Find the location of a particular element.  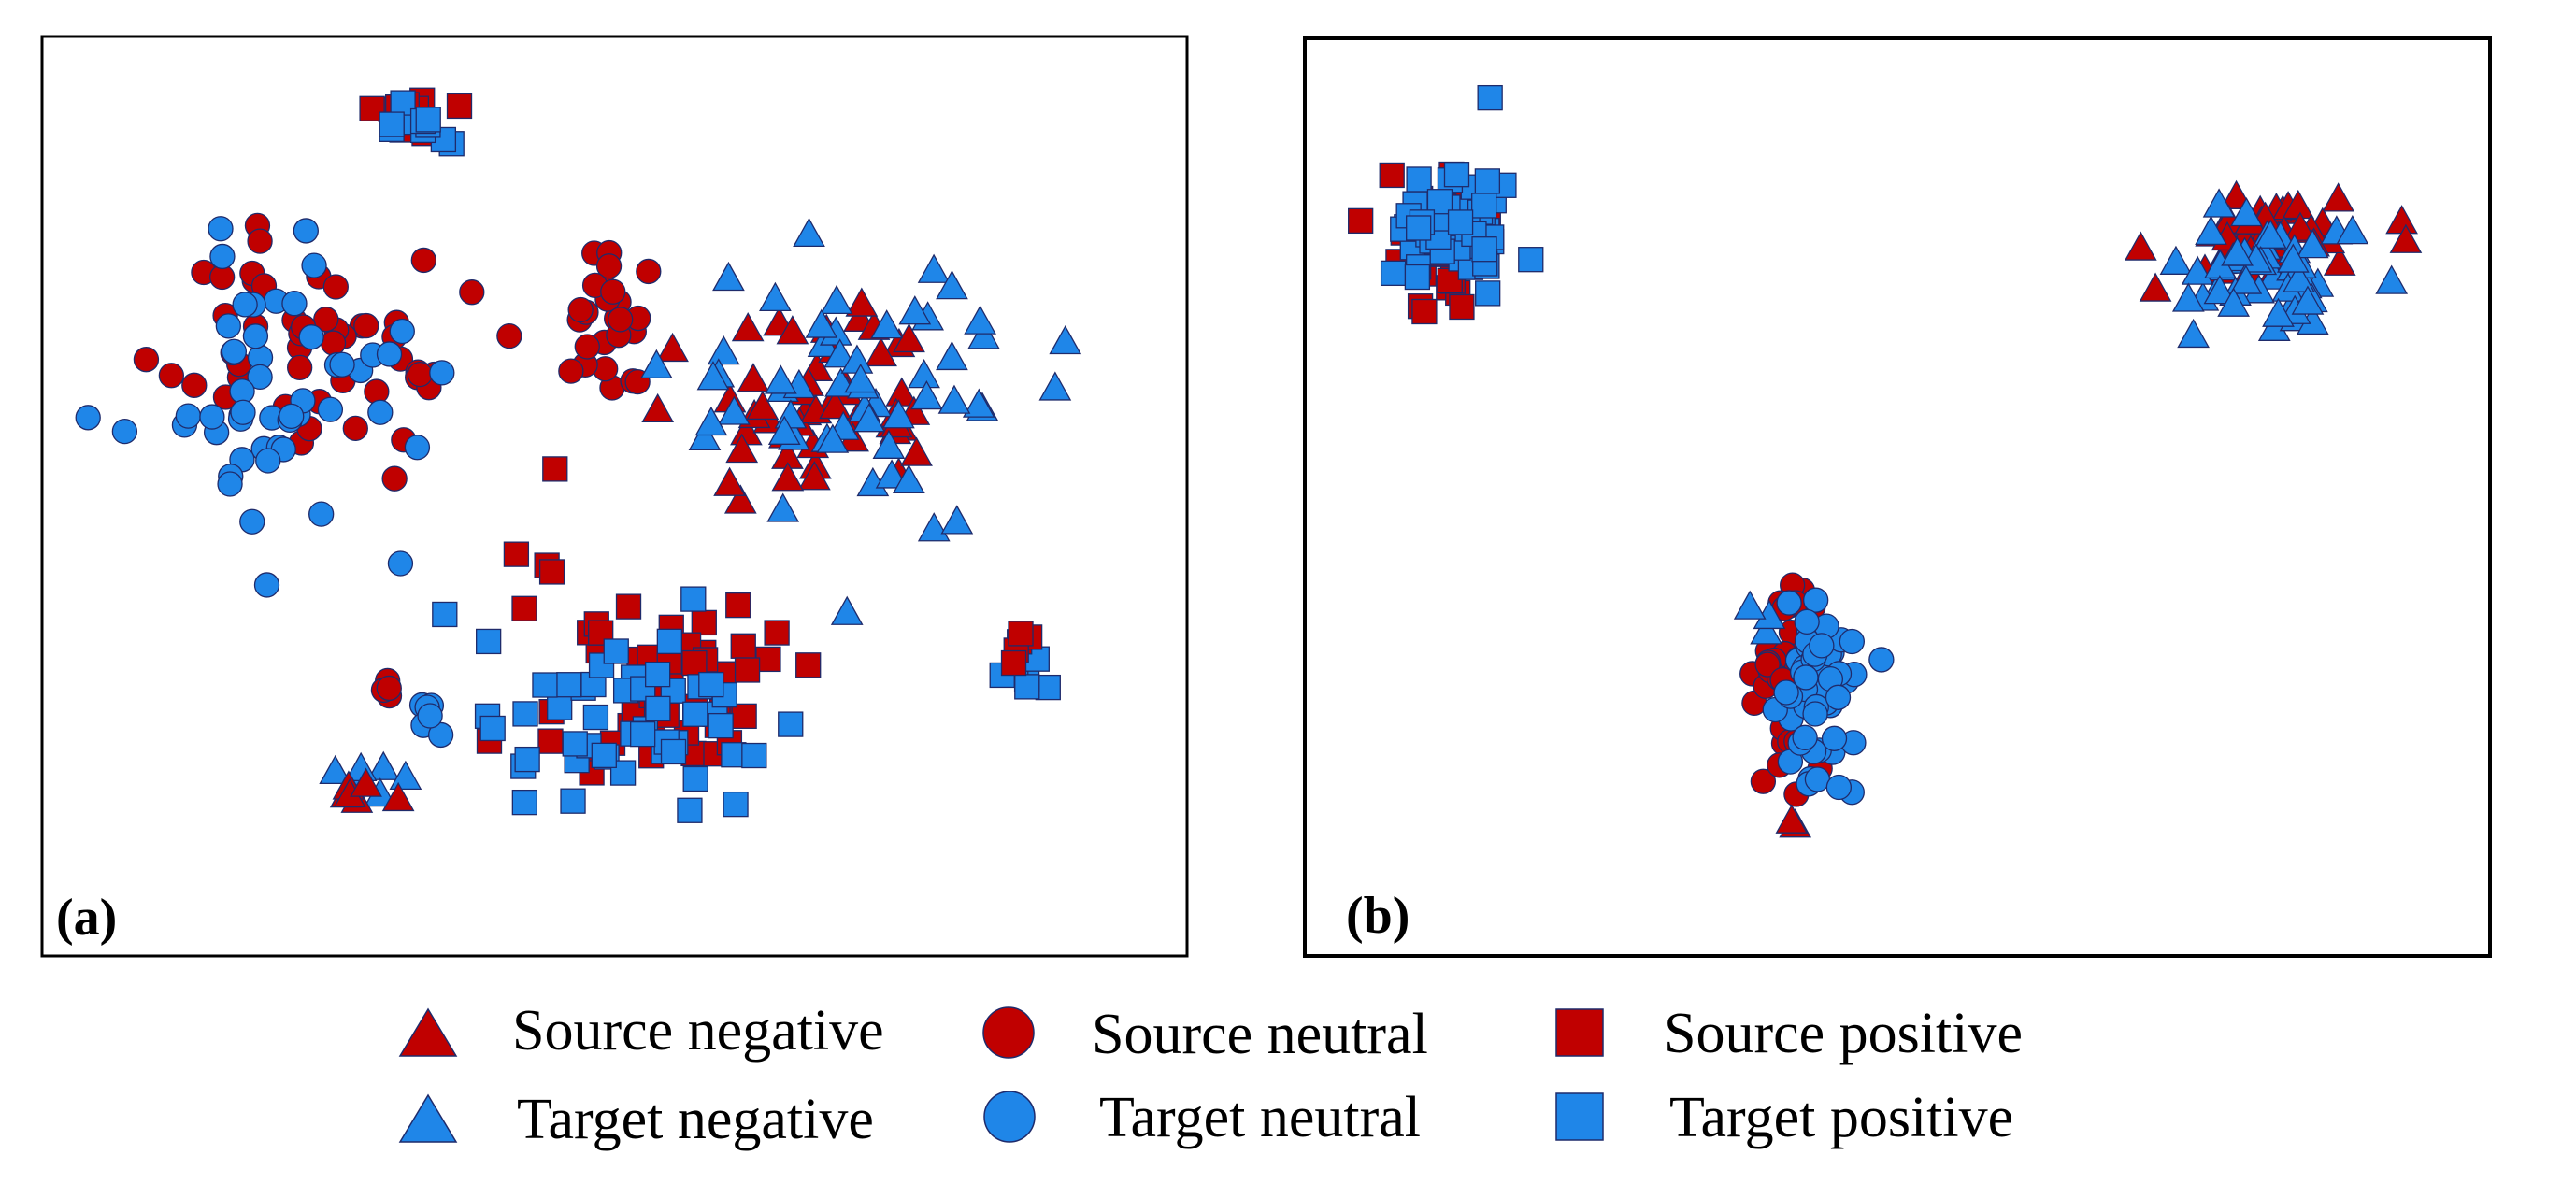

legend-label: Target negative is located at coordinates (695, 1119).